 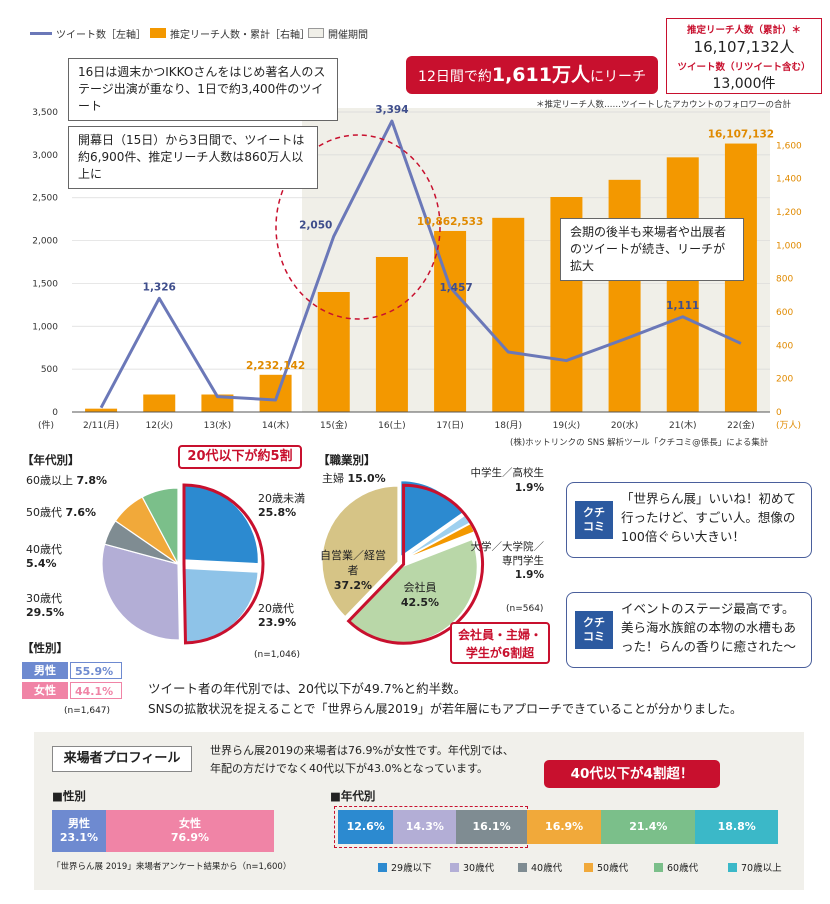 I want to click on x-tick-label: 13(水), so click(x=217, y=425).